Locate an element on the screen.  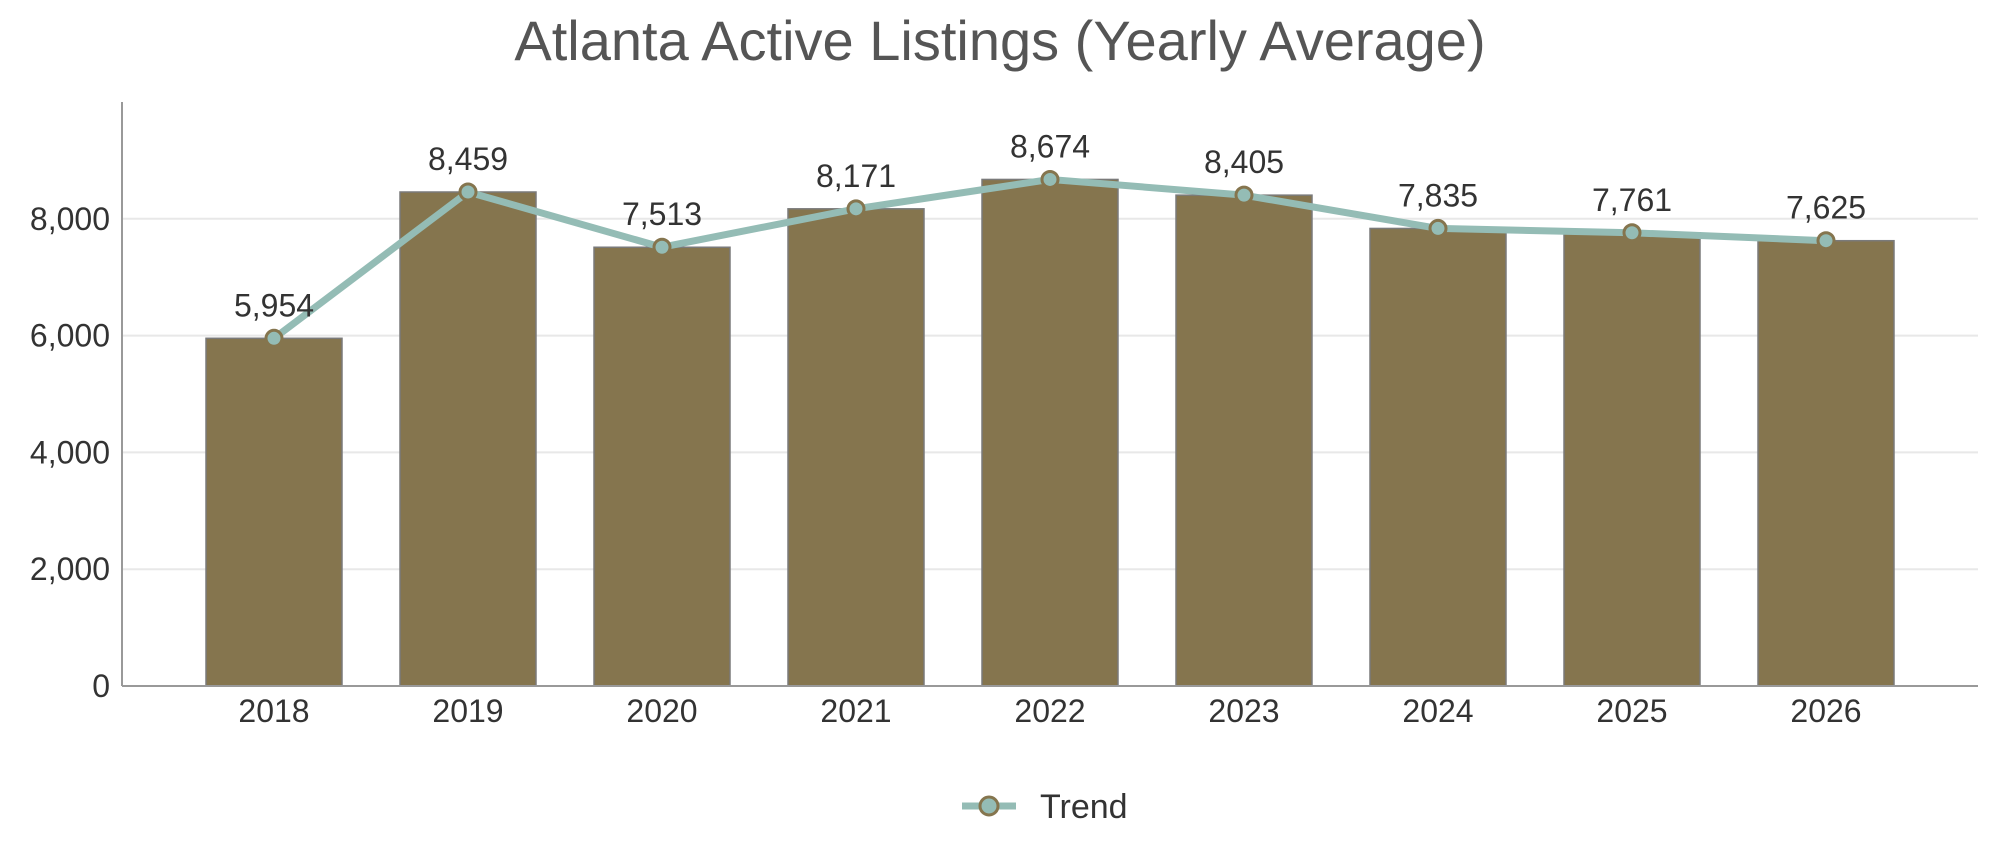
y-tick-label: 2,000 is located at coordinates (70, 569).